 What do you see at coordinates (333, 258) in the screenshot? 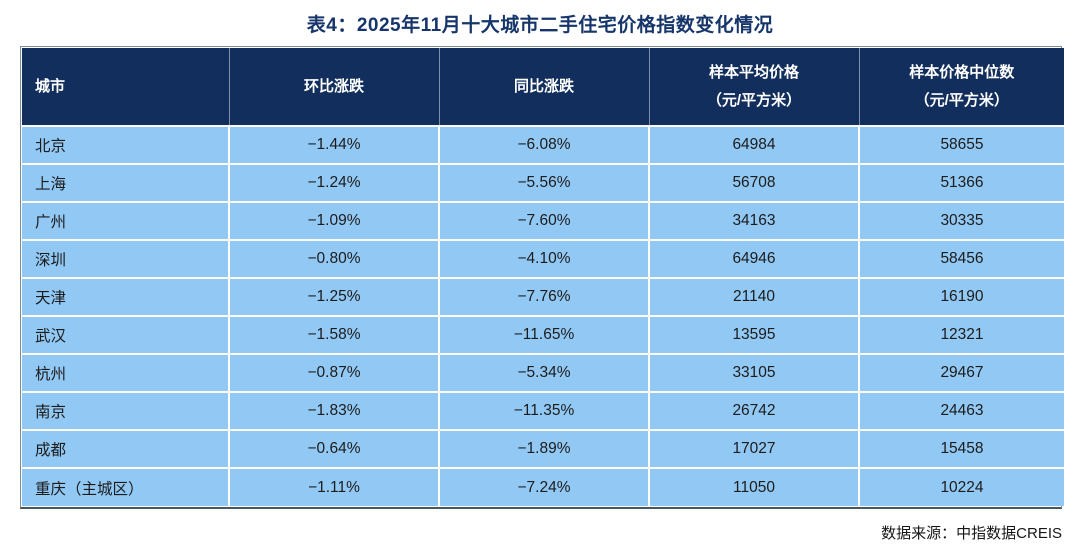
I see `value-cell: −0.80%` at bounding box center [333, 258].